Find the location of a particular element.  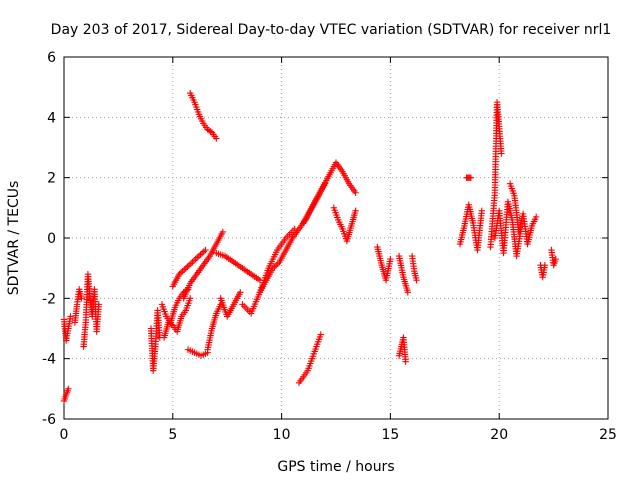

y-tick-label: 6 is located at coordinates (51, 58).